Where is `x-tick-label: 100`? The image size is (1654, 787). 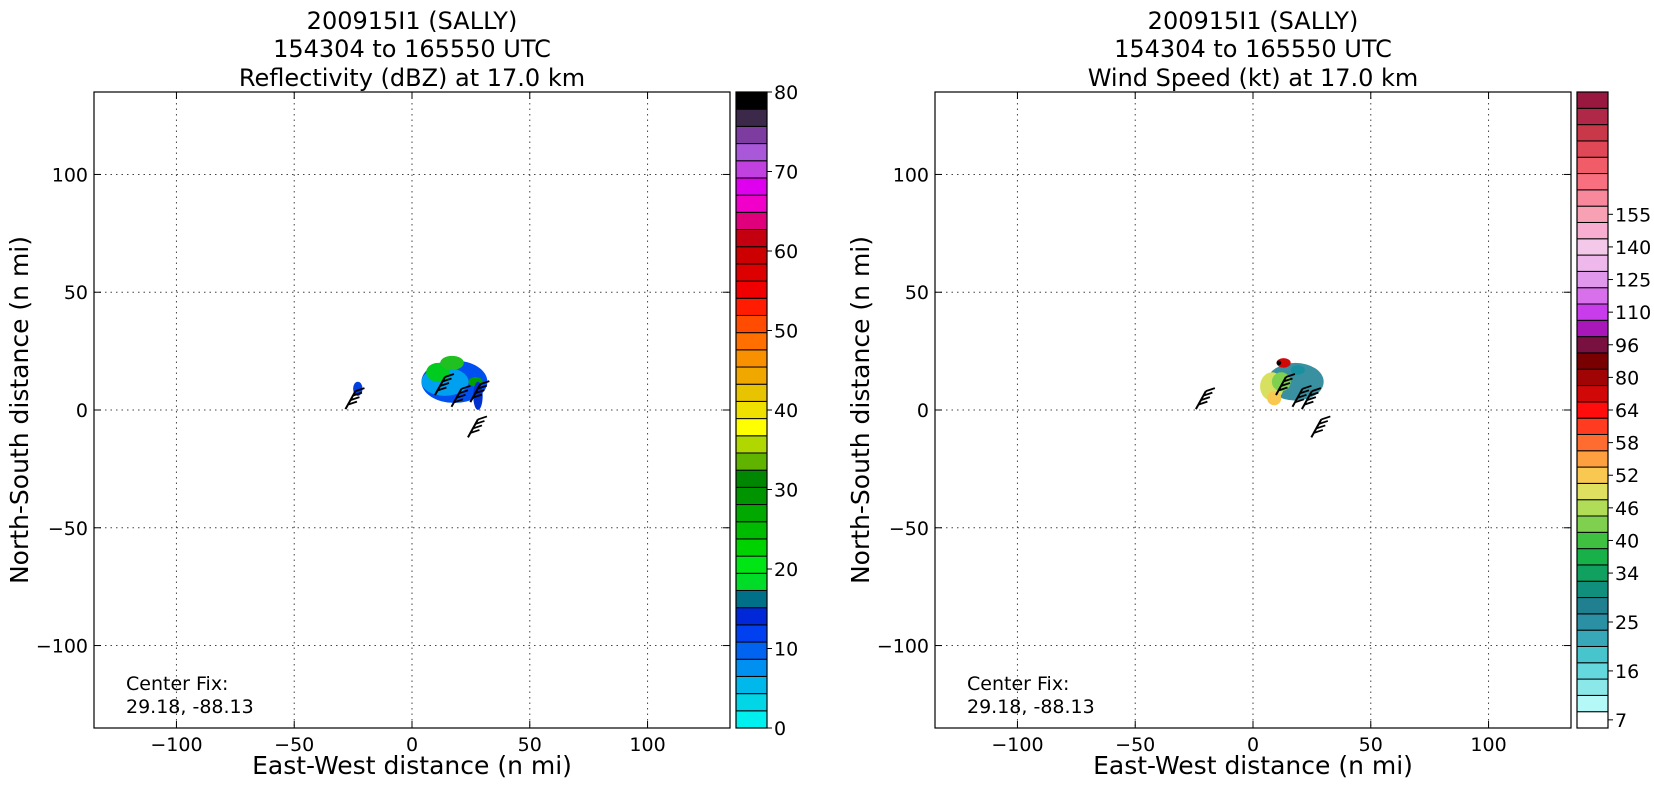 x-tick-label: 100 is located at coordinates (647, 745).